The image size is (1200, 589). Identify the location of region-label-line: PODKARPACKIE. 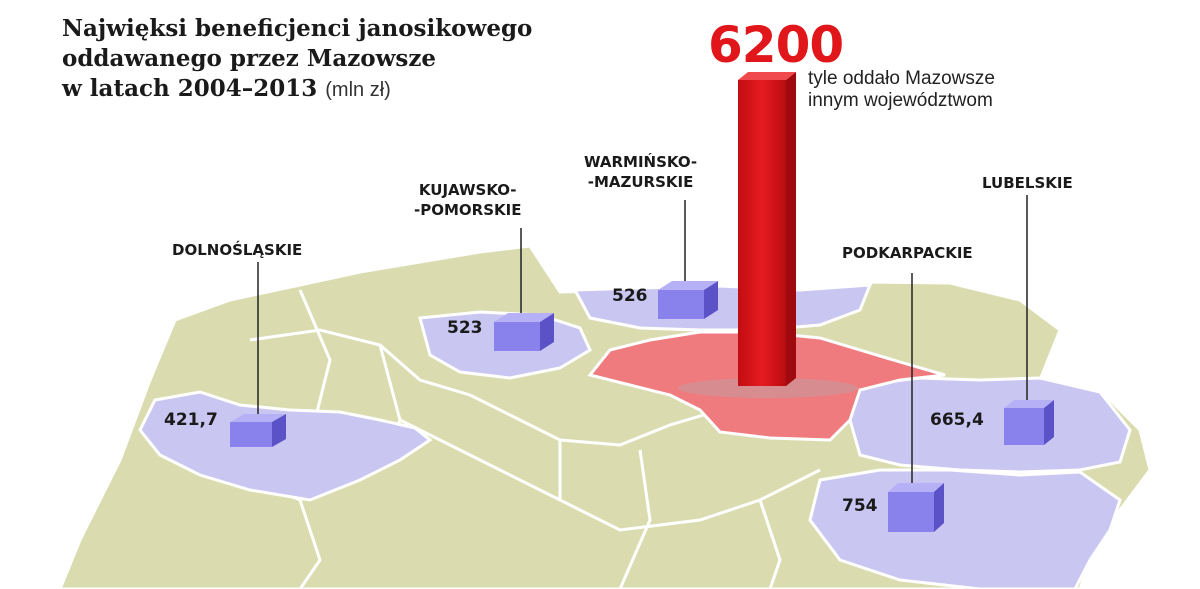
(907, 253).